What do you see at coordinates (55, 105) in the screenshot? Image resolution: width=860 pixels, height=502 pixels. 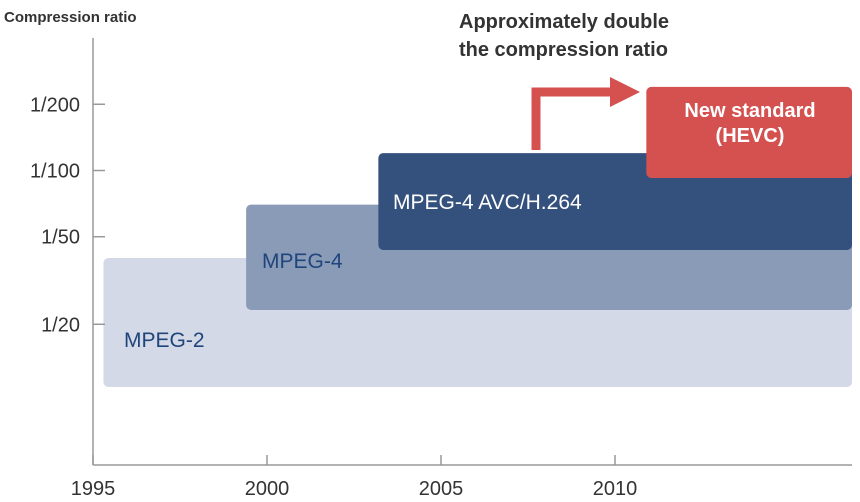 I see `y-tick-label: 1/200` at bounding box center [55, 105].